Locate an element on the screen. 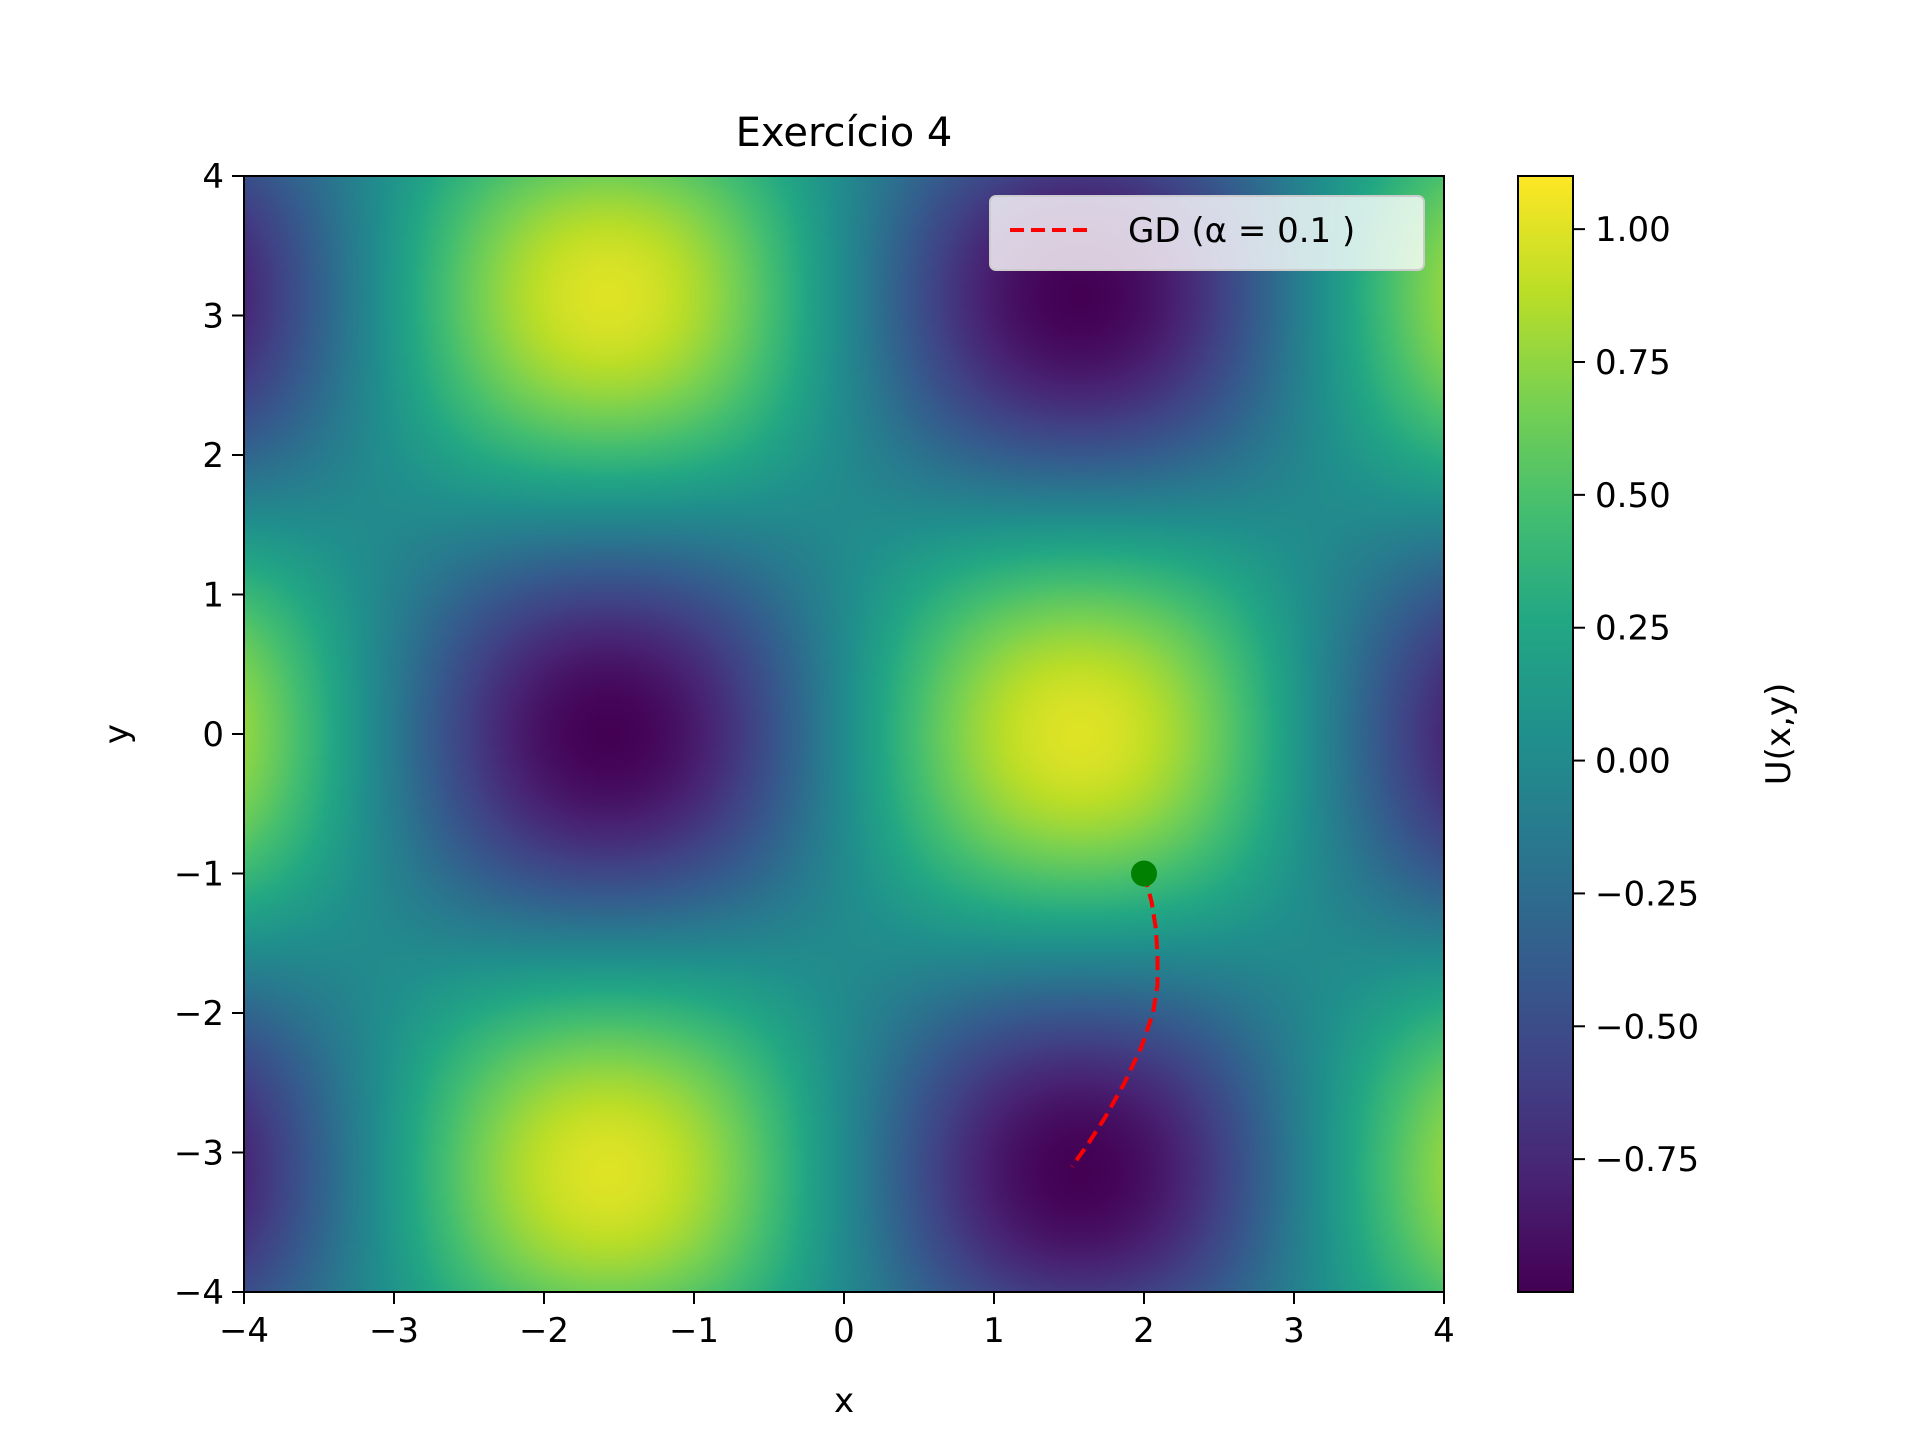  x-tick-label: −3 is located at coordinates (394, 1331).